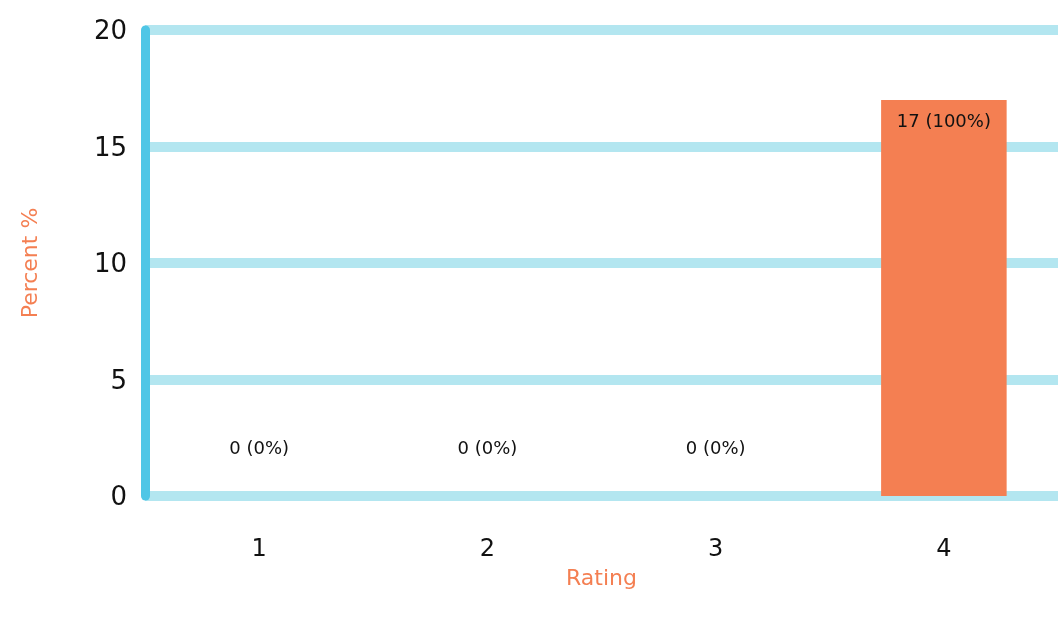 Image resolution: width=1058 pixels, height=626 pixels. What do you see at coordinates (944, 548) in the screenshot?
I see `x-tick-label: 4` at bounding box center [944, 548].